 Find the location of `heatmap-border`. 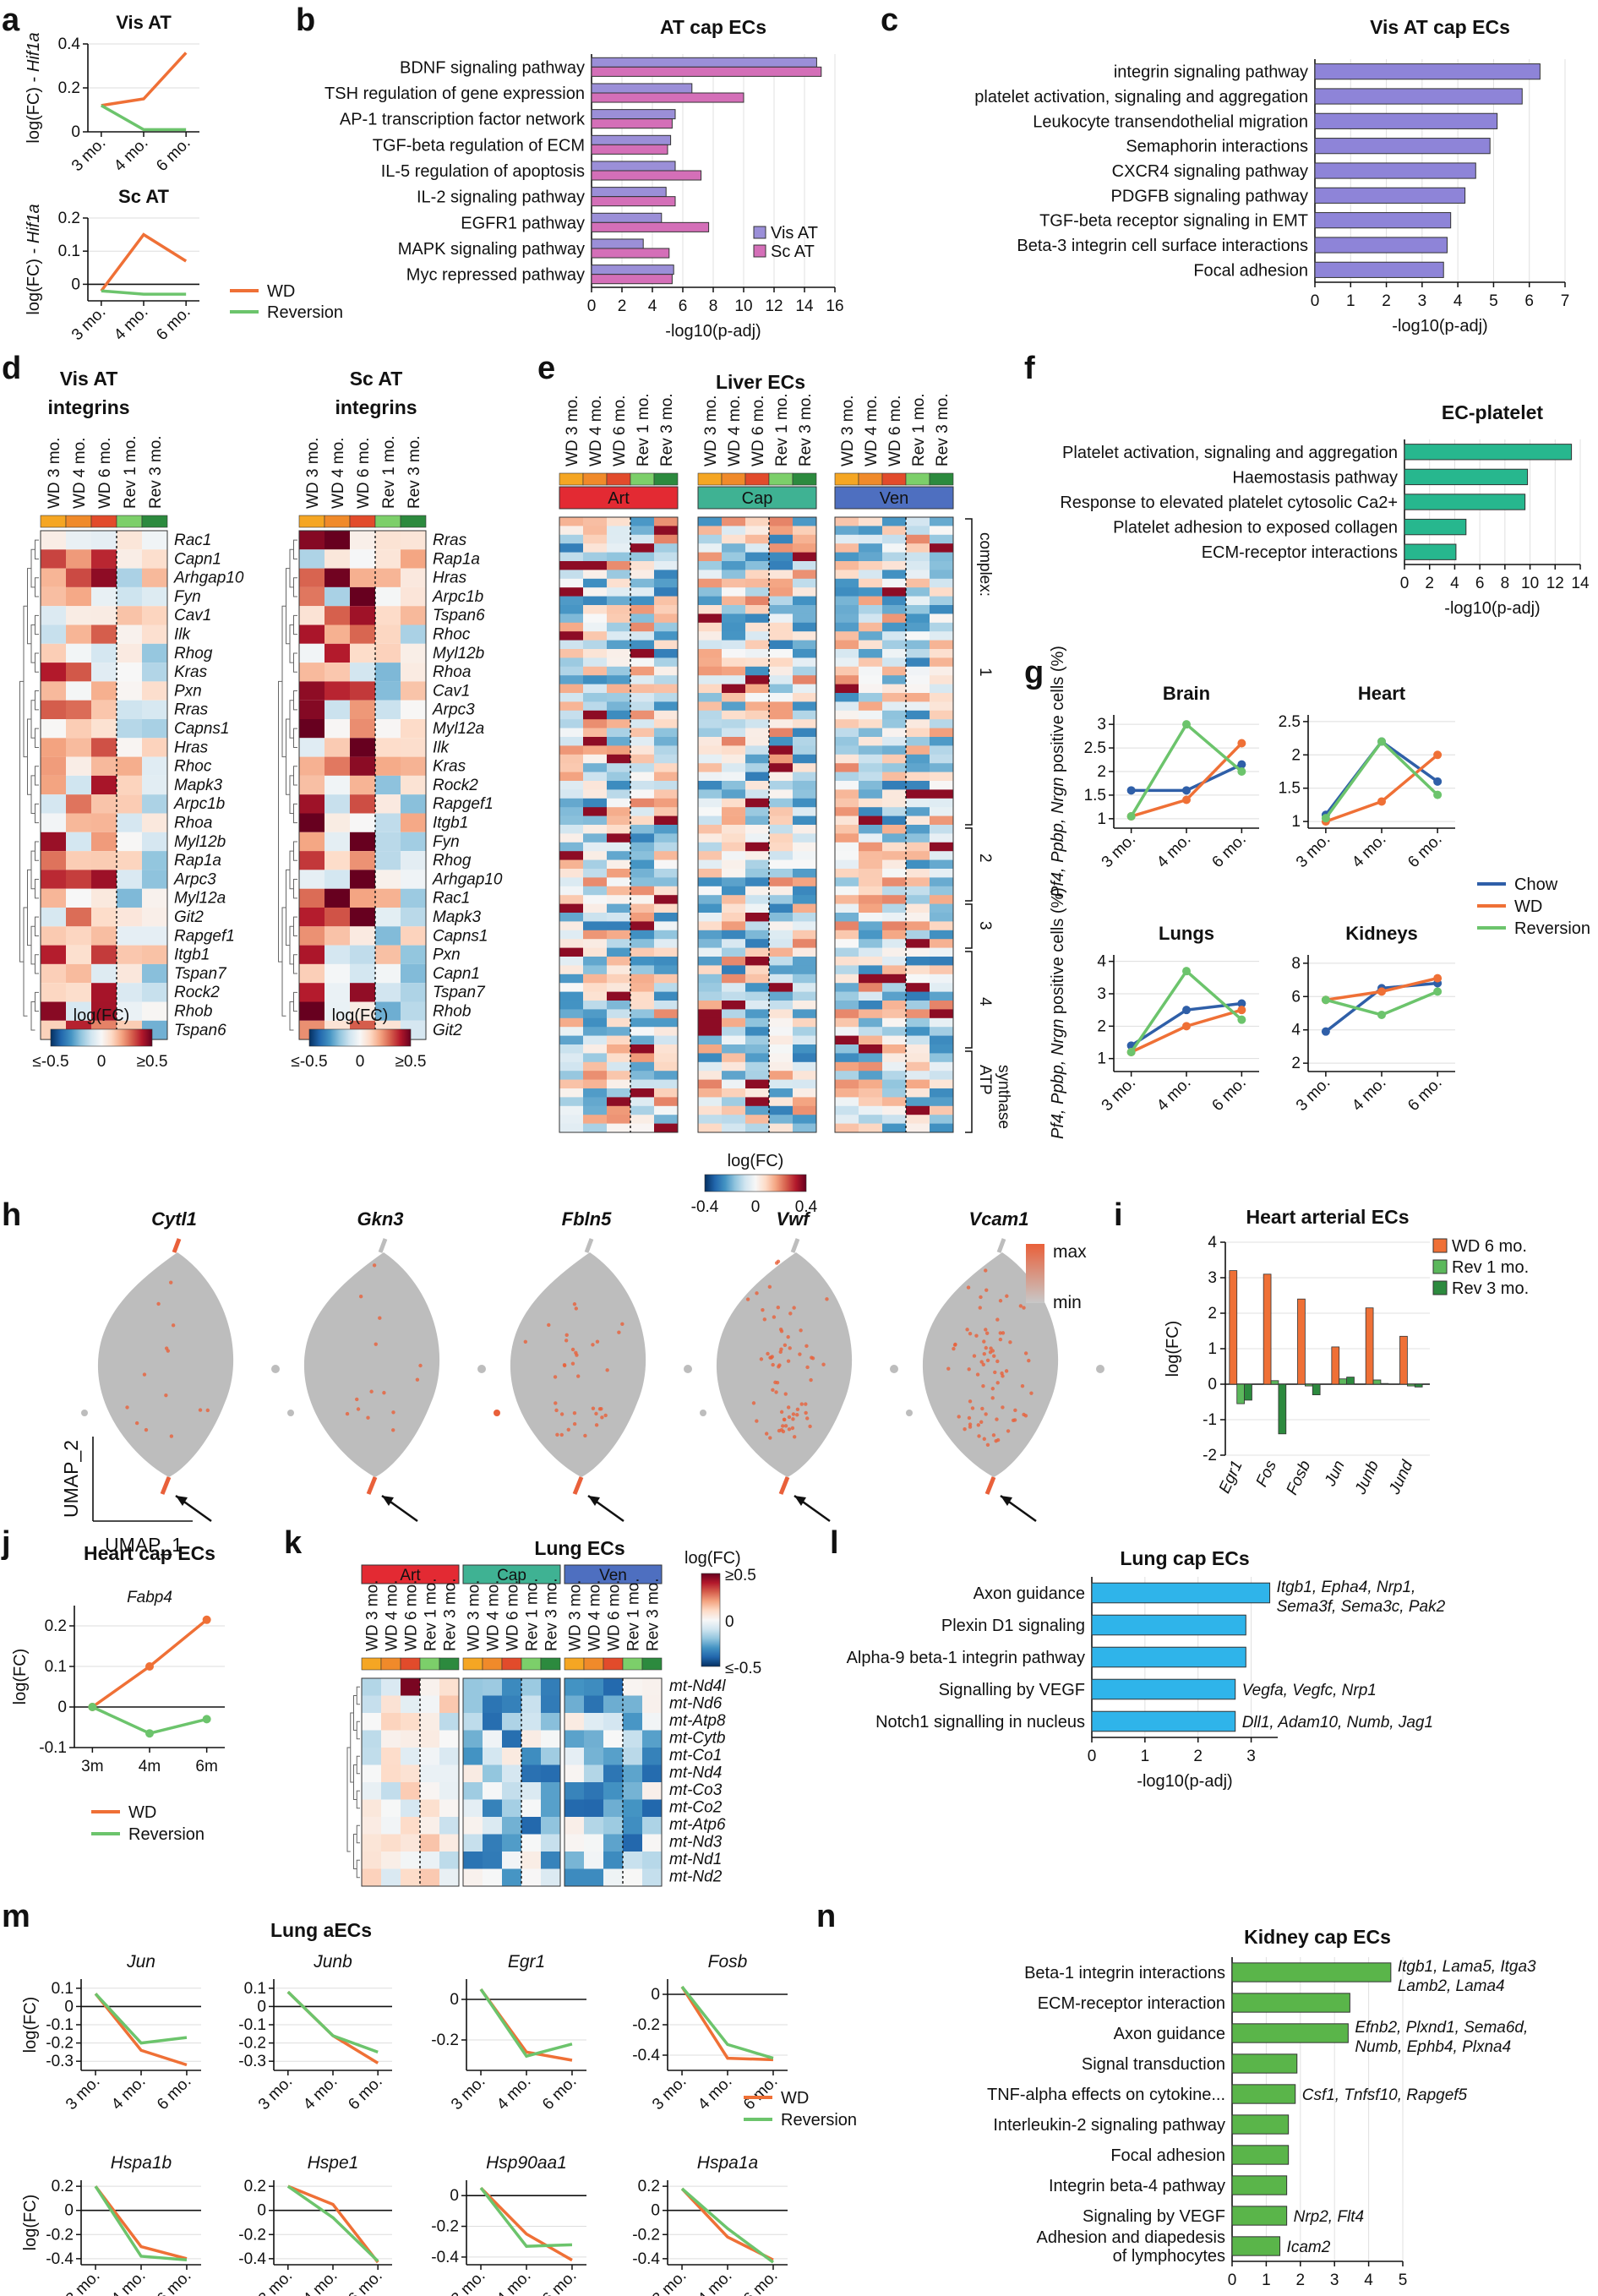

heatmap-border is located at coordinates (757, 824).